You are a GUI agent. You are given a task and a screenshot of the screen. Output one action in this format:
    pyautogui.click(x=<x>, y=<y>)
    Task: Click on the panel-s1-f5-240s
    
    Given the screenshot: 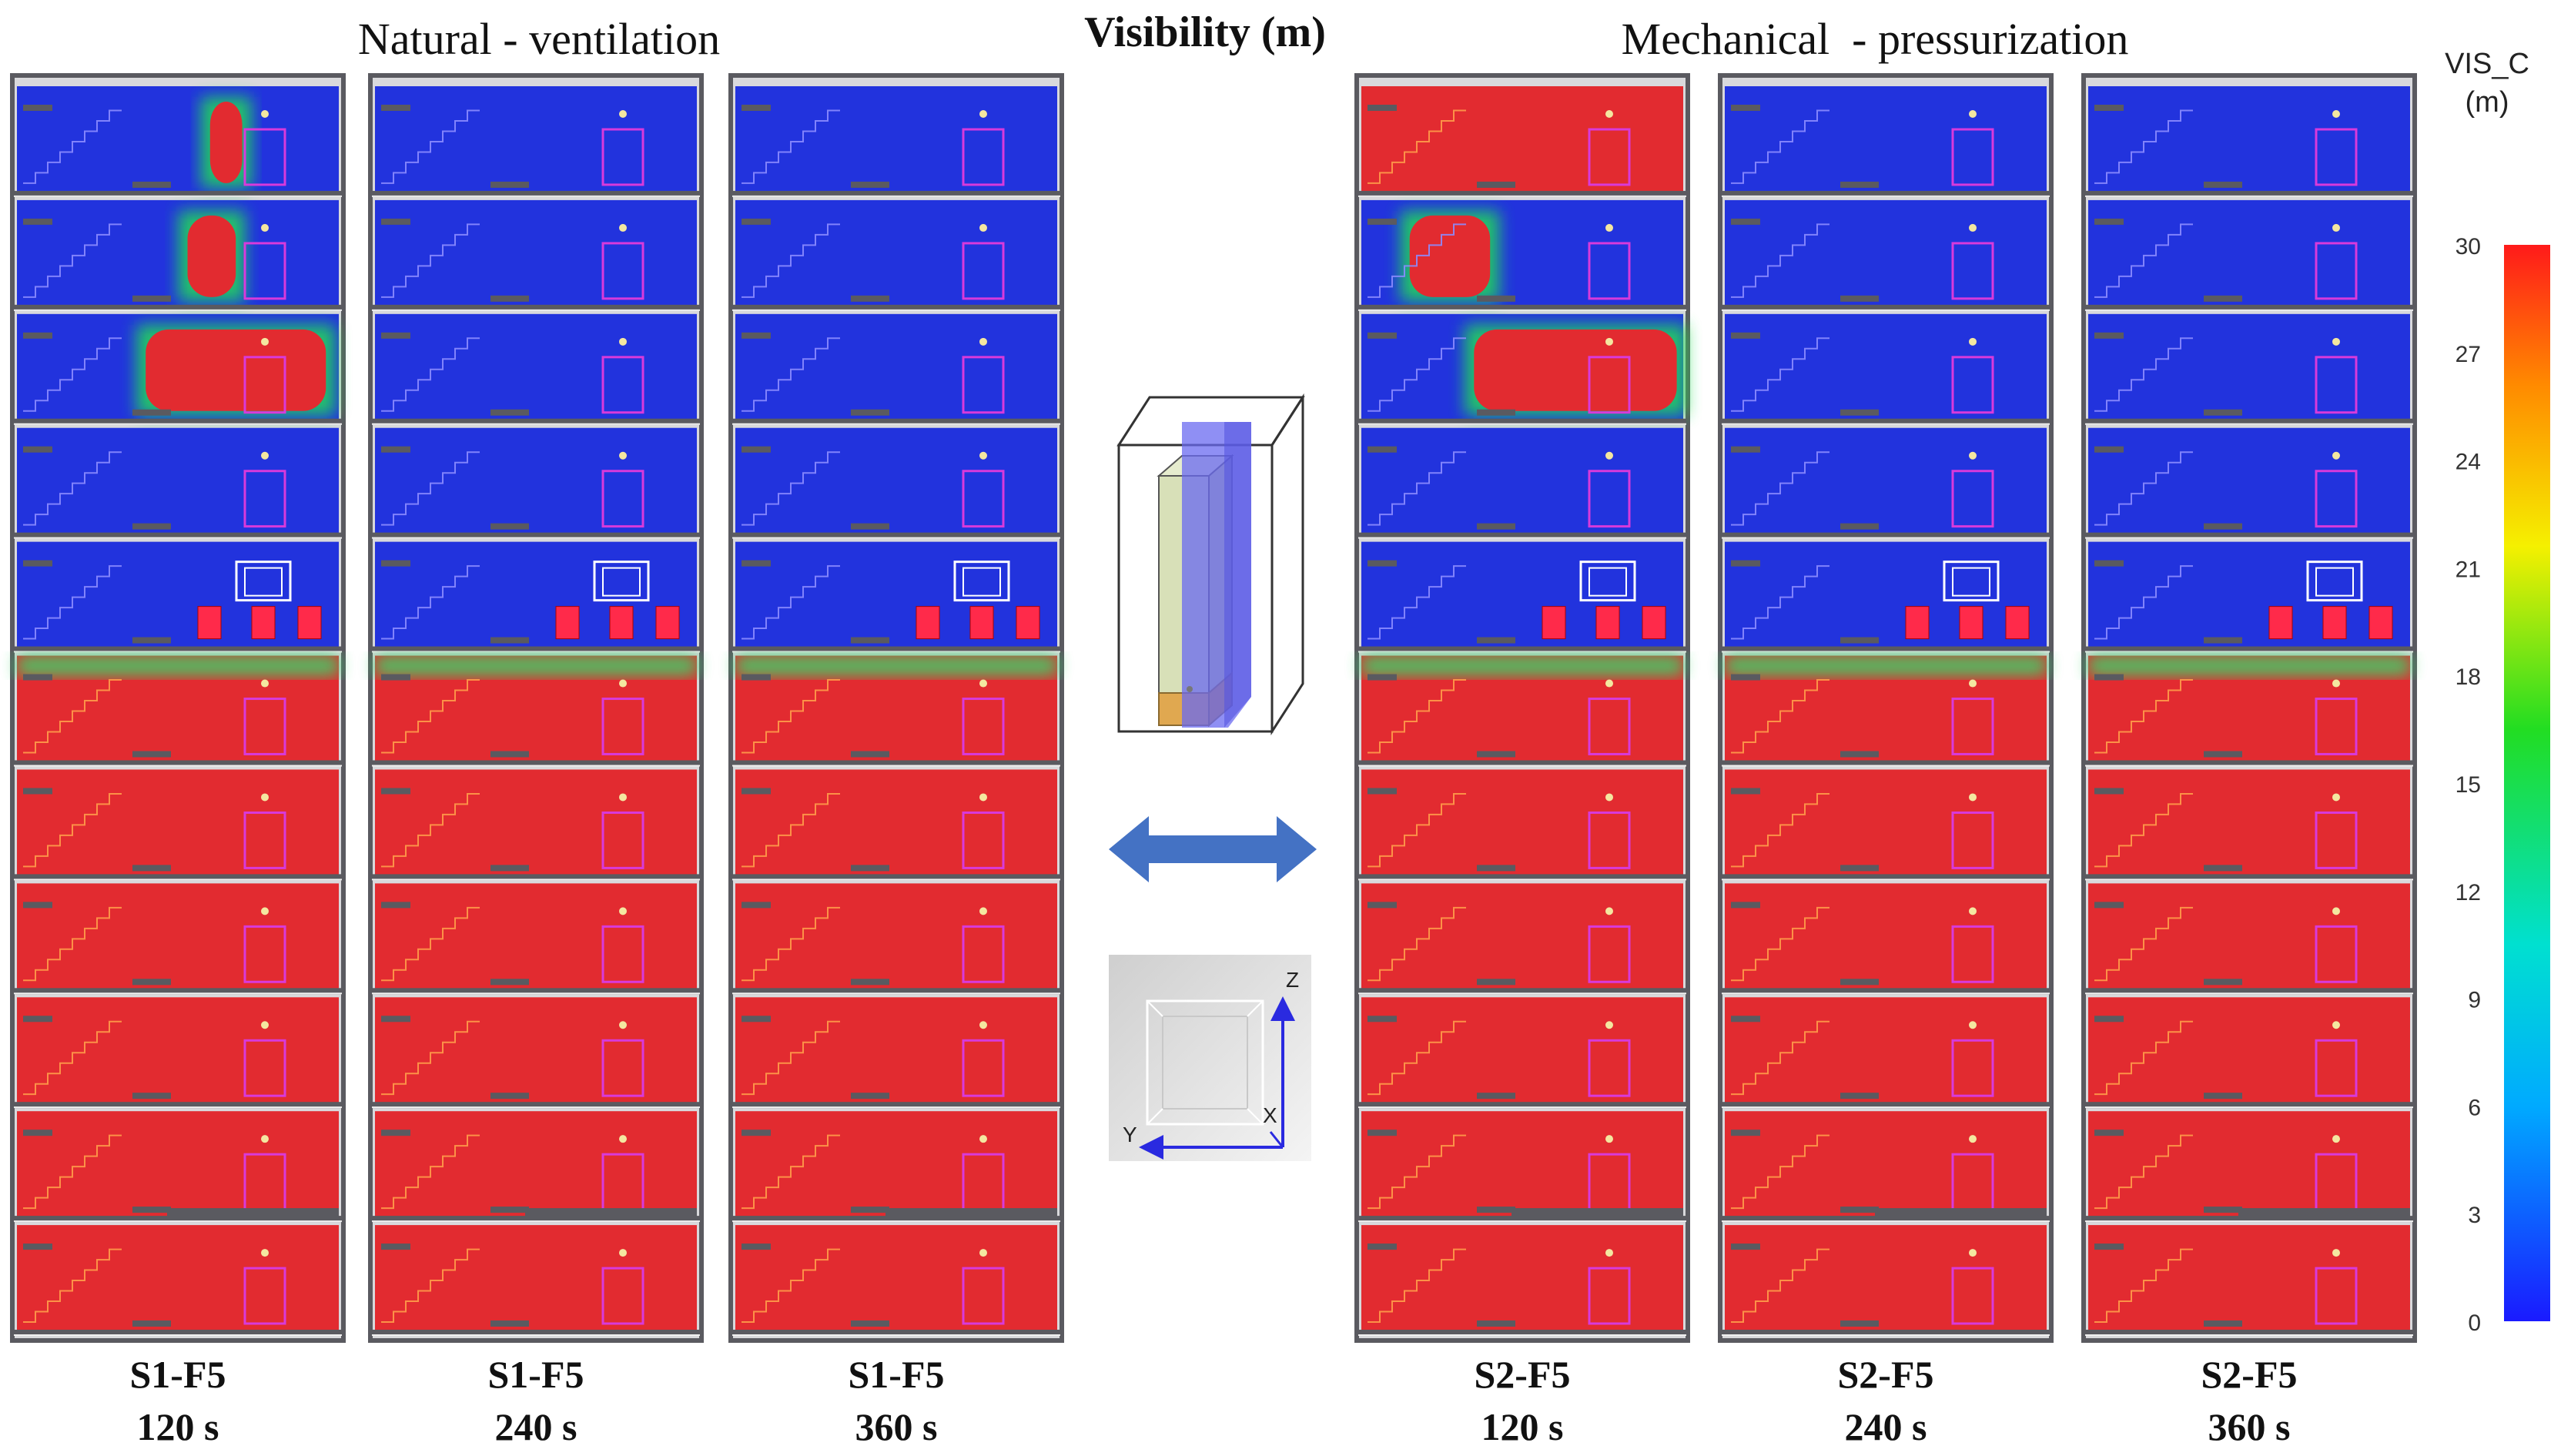 What is the action you would take?
    pyautogui.click(x=536, y=708)
    